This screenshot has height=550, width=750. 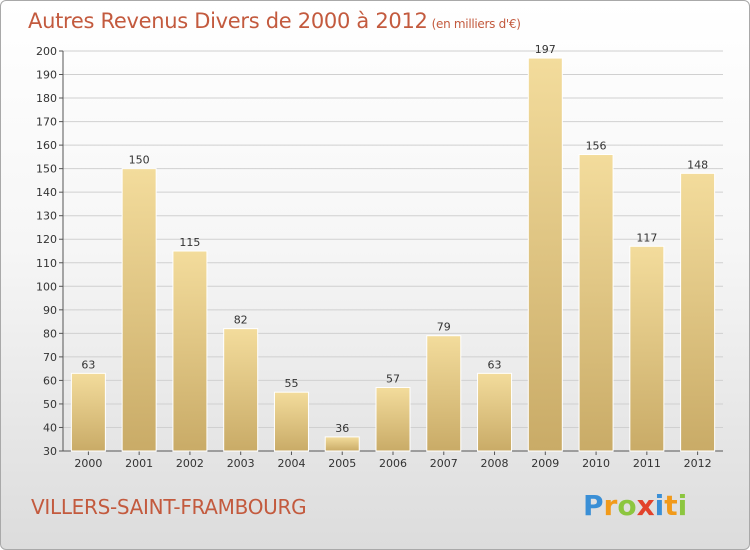 I want to click on y-tick-label: 120, so click(x=46, y=239).